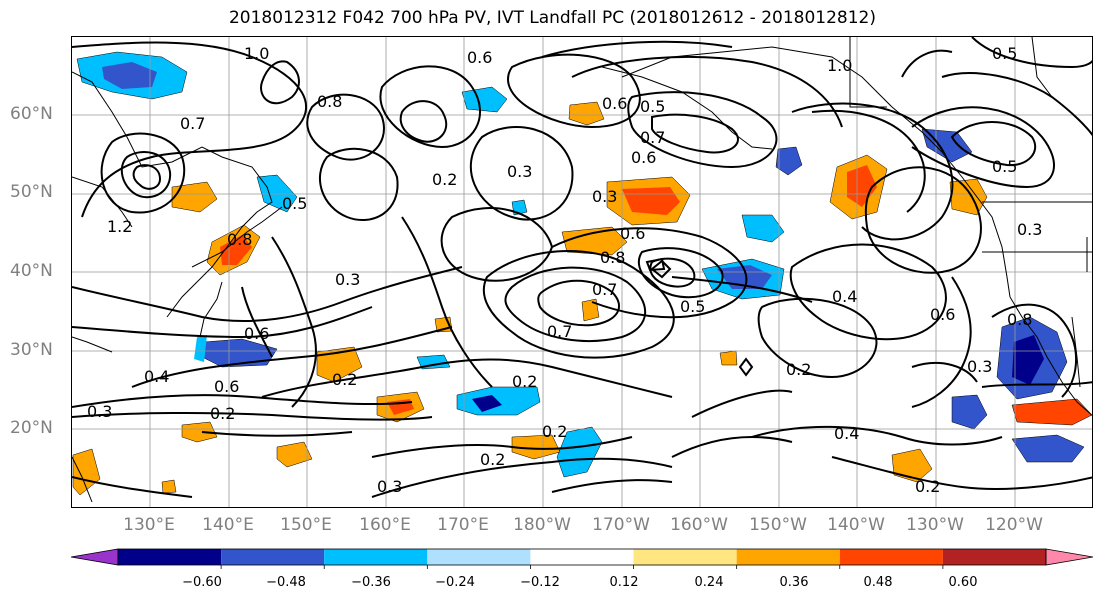 Image resolution: width=1105 pixels, height=601 pixels. I want to click on colorbar-frame, so click(582, 557).